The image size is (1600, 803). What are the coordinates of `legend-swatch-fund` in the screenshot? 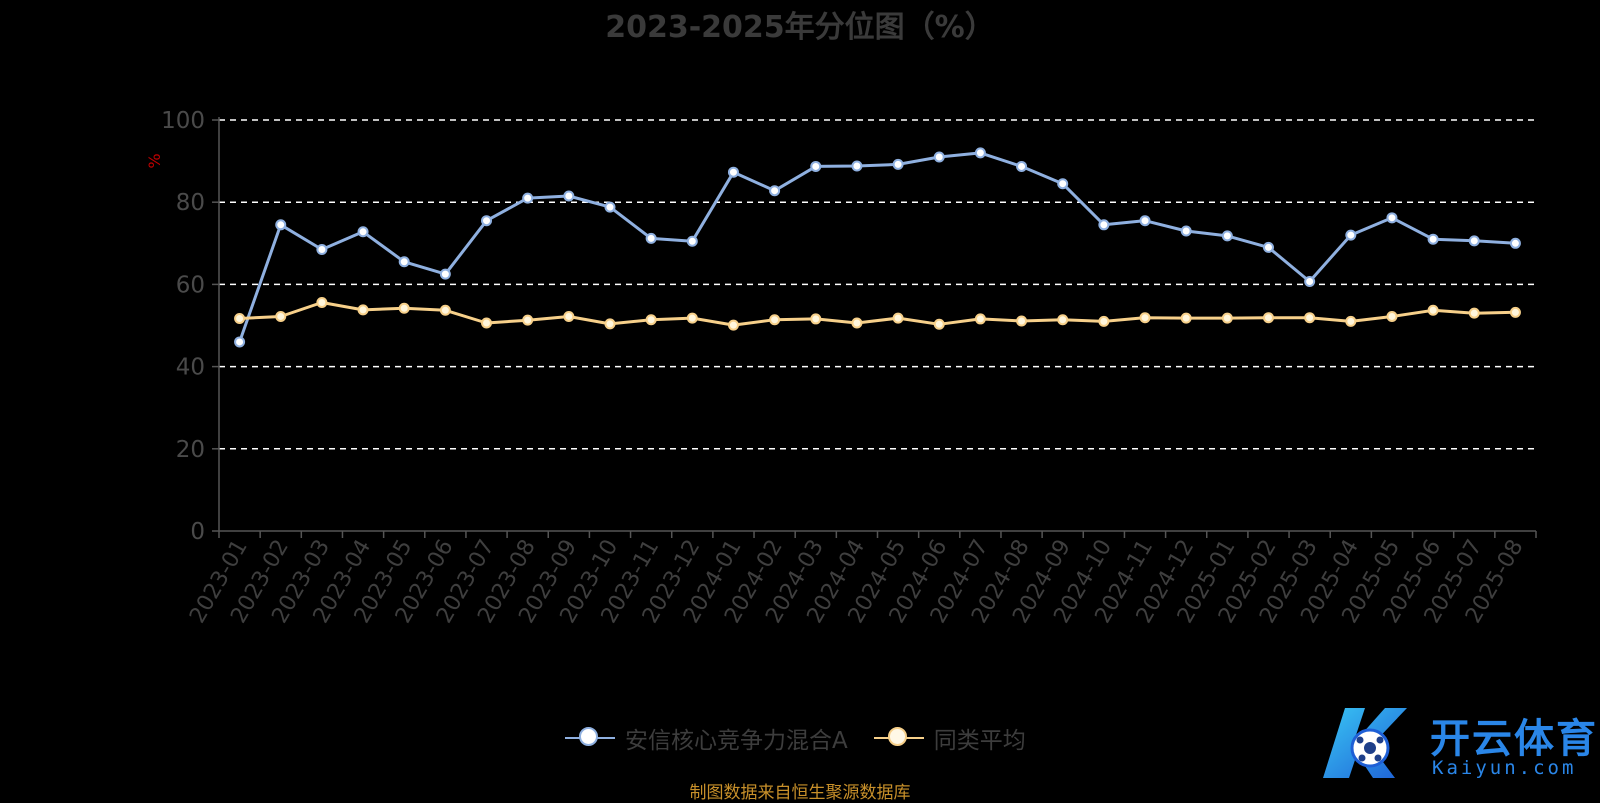 It's located at (590, 738).